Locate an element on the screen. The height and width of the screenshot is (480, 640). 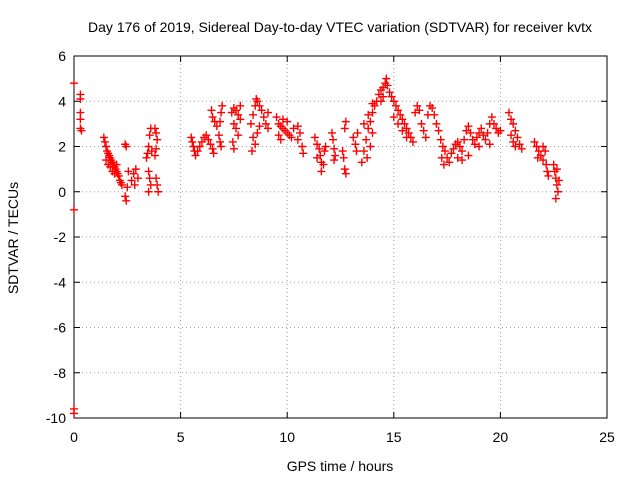
y-tick-label: -8 is located at coordinates (60, 373).